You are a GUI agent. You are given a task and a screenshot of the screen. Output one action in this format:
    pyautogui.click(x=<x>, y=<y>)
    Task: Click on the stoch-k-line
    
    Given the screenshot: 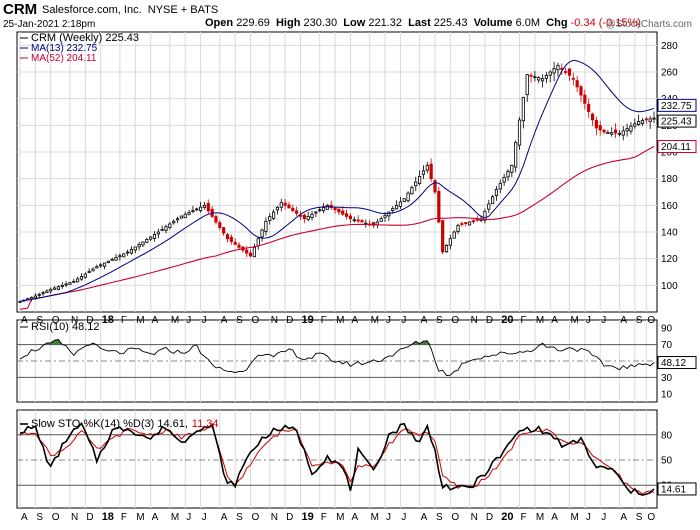 What is the action you would take?
    pyautogui.click(x=337, y=458)
    